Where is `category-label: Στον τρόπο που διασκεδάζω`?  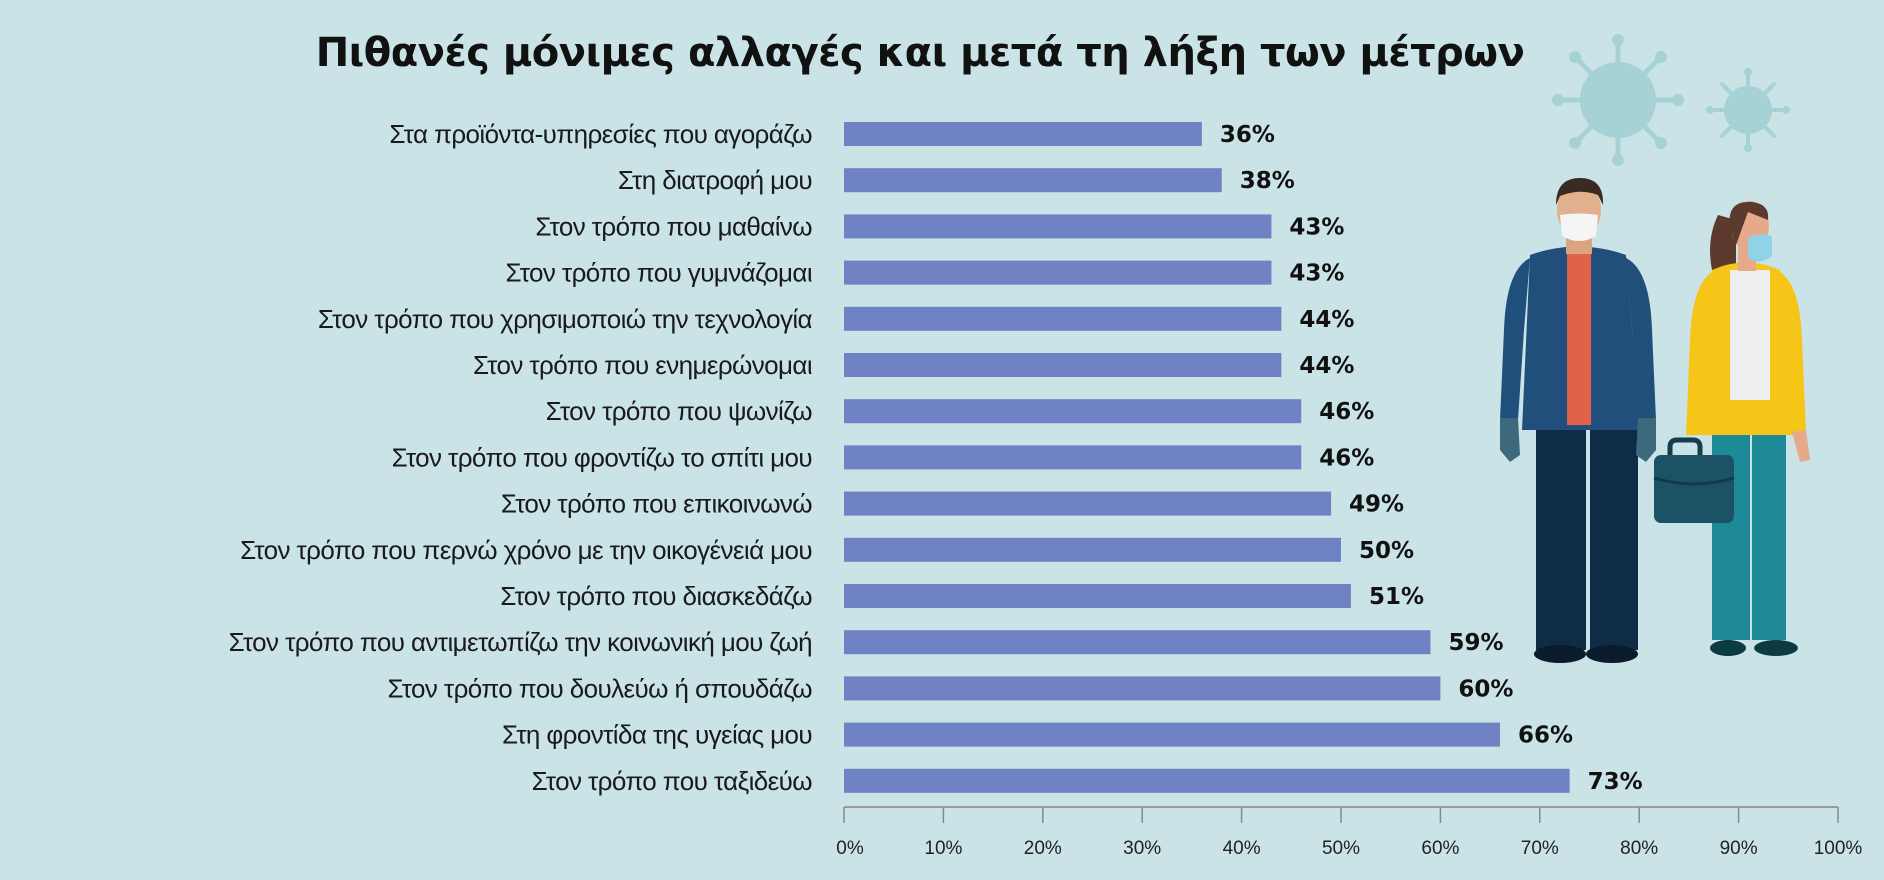 category-label: Στον τρόπο που διασκεδάζω is located at coordinates (656, 596).